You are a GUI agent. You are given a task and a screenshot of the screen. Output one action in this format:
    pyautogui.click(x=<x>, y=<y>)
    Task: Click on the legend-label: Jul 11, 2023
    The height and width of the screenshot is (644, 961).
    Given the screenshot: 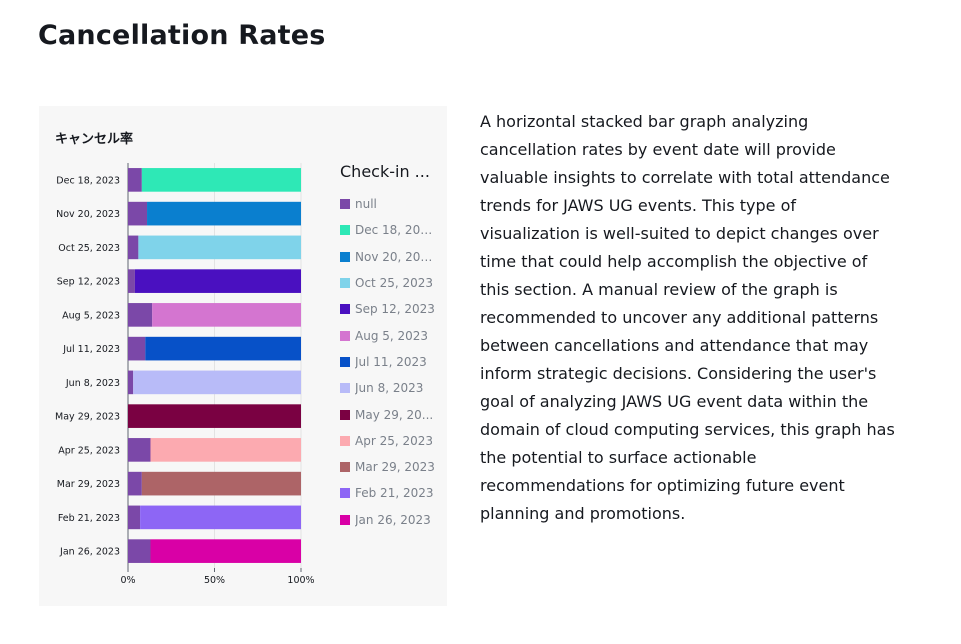 What is the action you would take?
    pyautogui.click(x=391, y=361)
    